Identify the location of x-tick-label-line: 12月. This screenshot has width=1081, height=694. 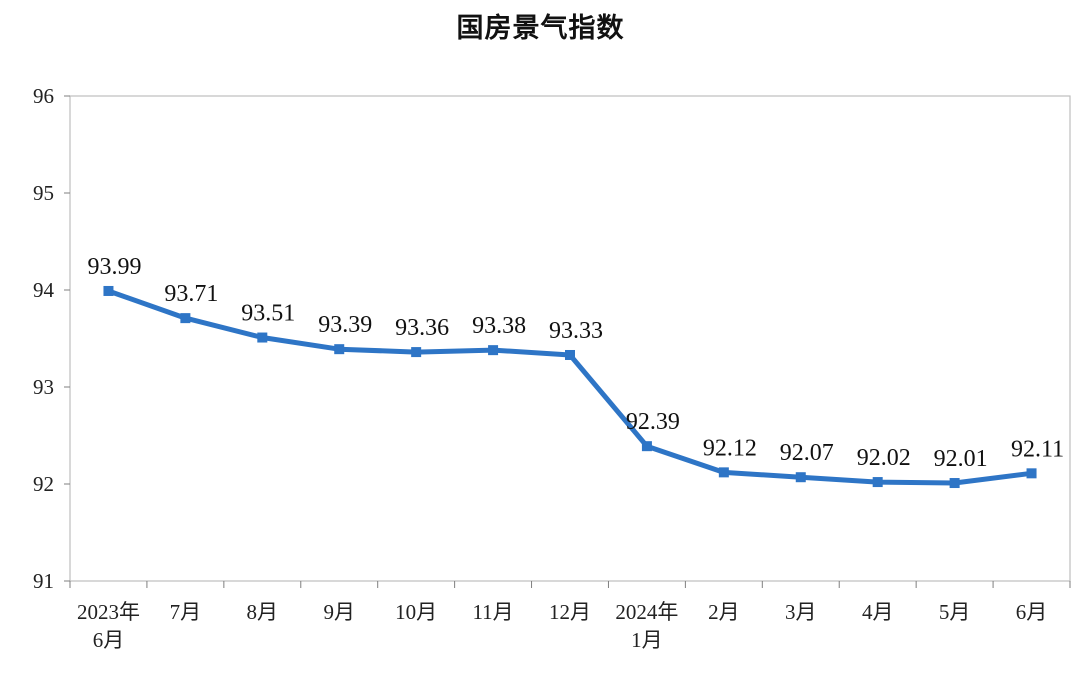
(570, 612).